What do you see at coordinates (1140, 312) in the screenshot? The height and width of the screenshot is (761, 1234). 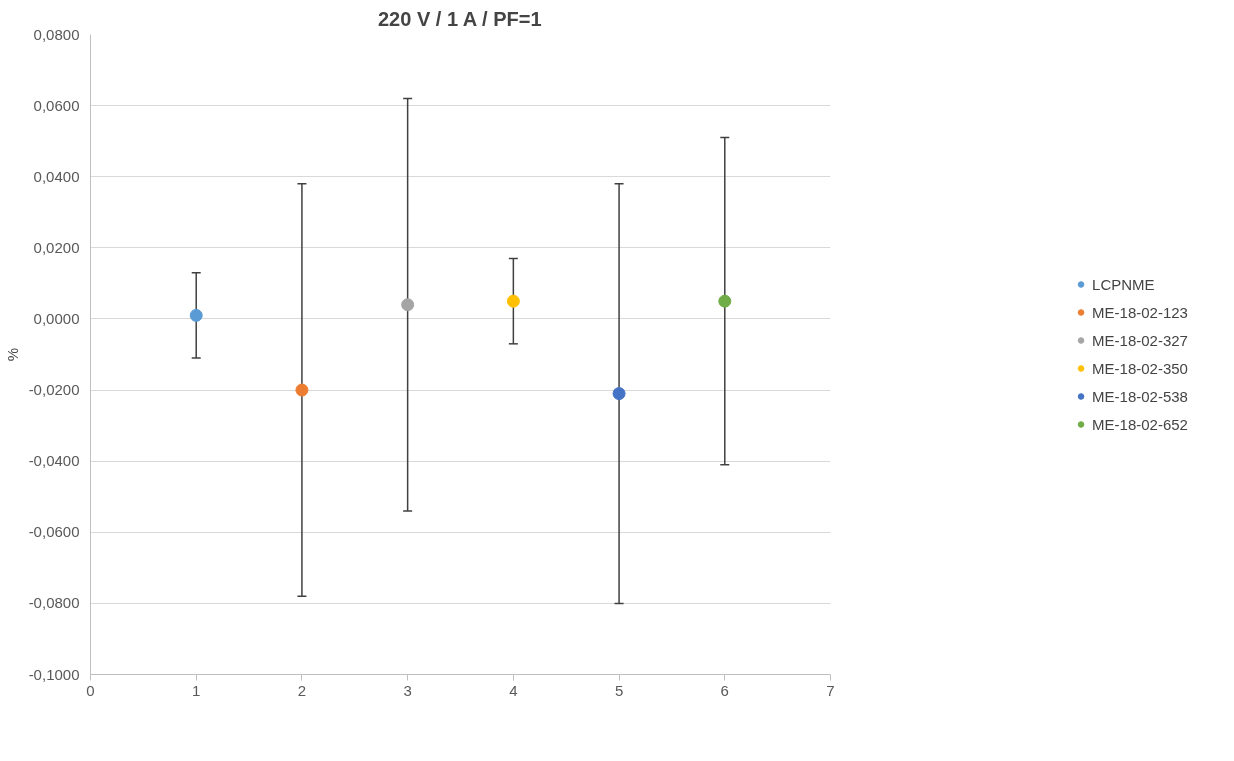 I see `legend-label: ME-18-02-123` at bounding box center [1140, 312].